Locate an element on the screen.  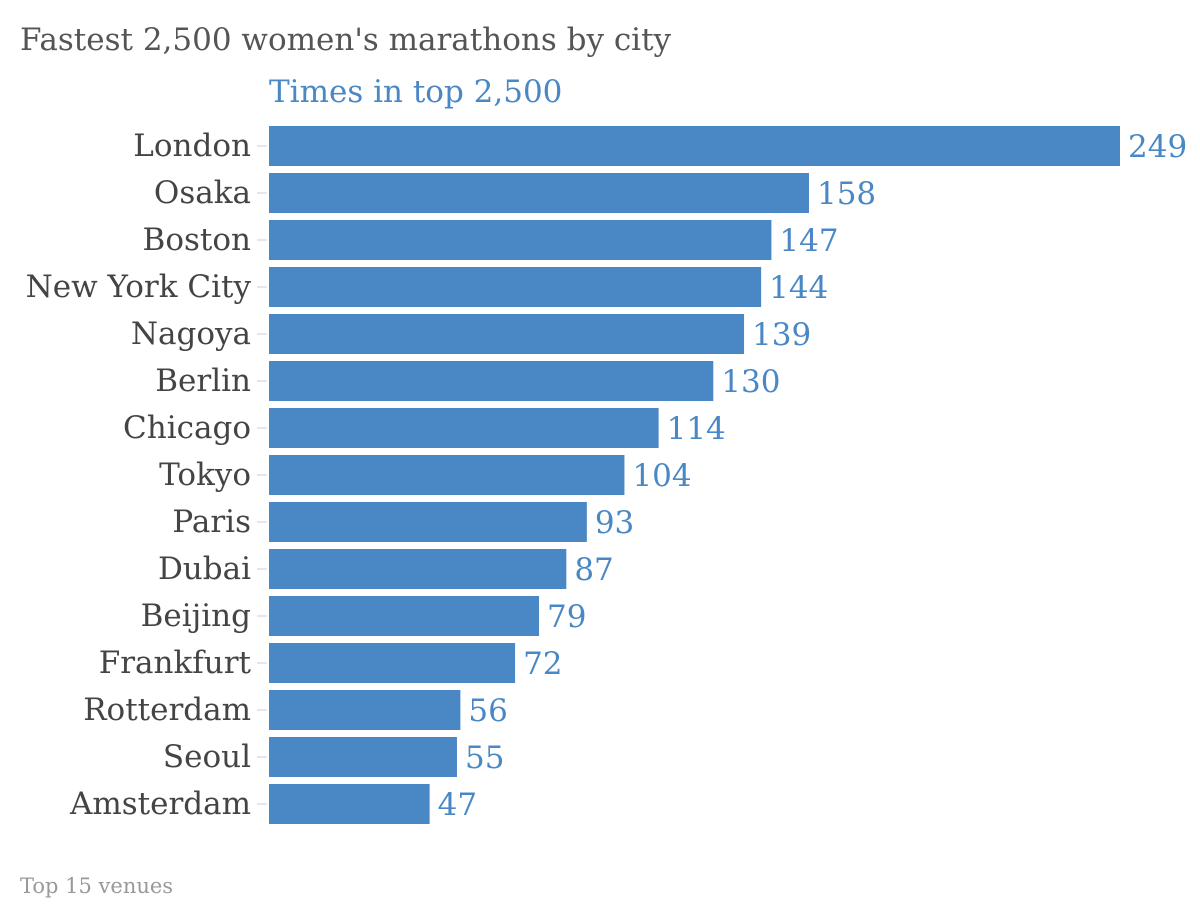
category-label: Boston is located at coordinates (197, 240).